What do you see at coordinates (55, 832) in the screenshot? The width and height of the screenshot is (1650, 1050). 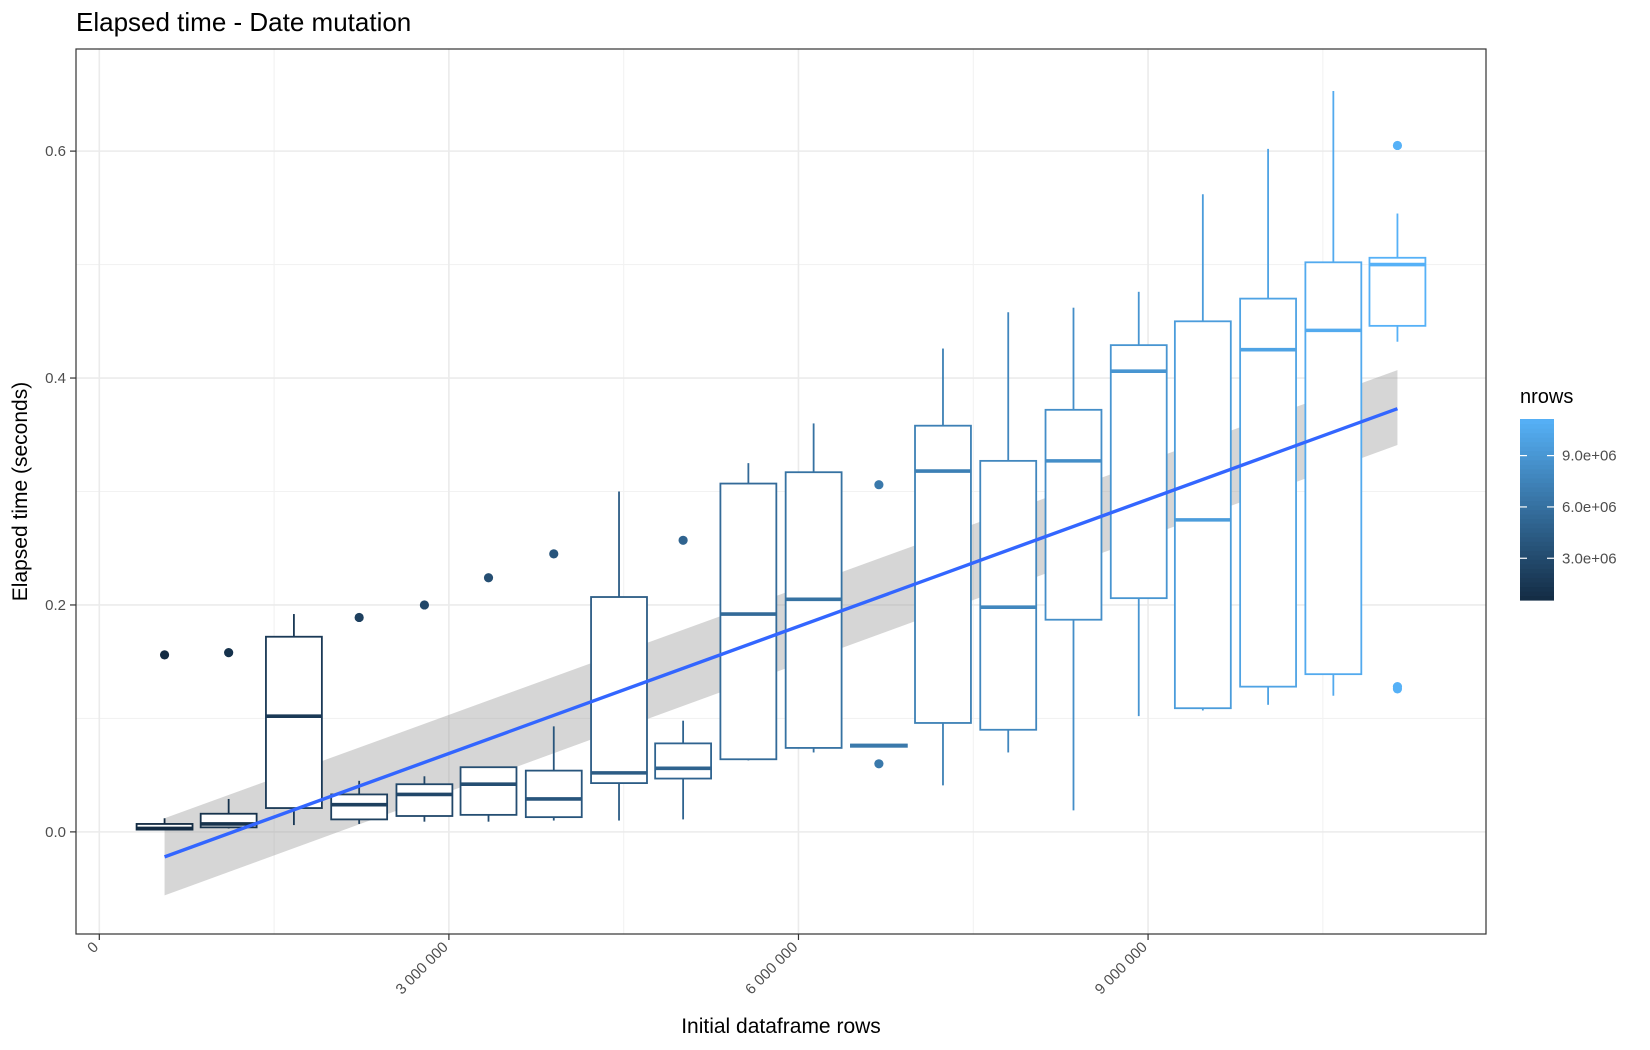 I see `y-axis-tick-label: 0.0` at bounding box center [55, 832].